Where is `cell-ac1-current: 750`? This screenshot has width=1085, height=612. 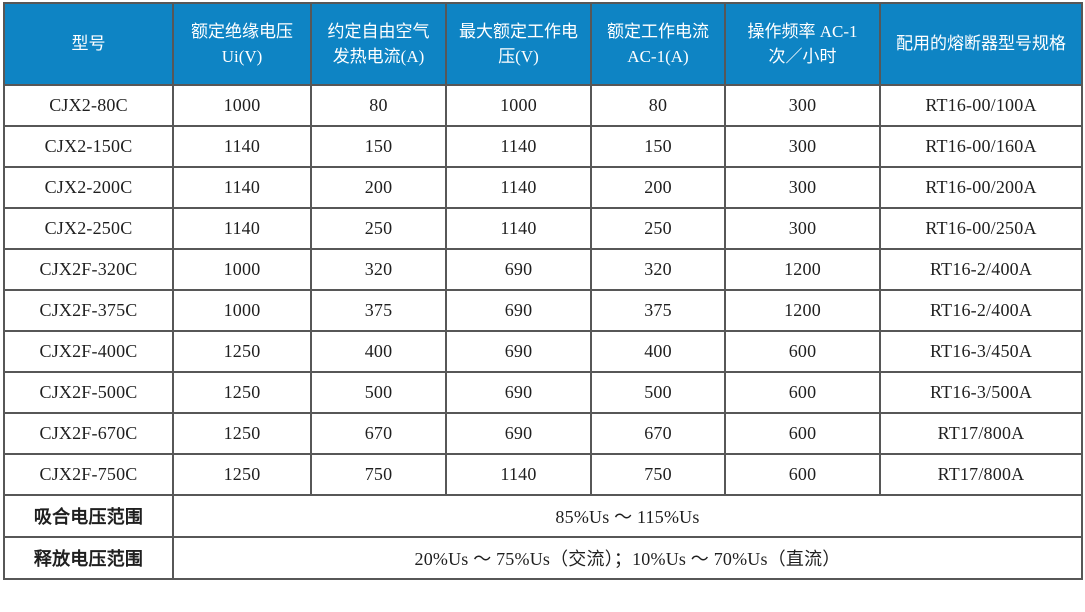 cell-ac1-current: 750 is located at coordinates (658, 474).